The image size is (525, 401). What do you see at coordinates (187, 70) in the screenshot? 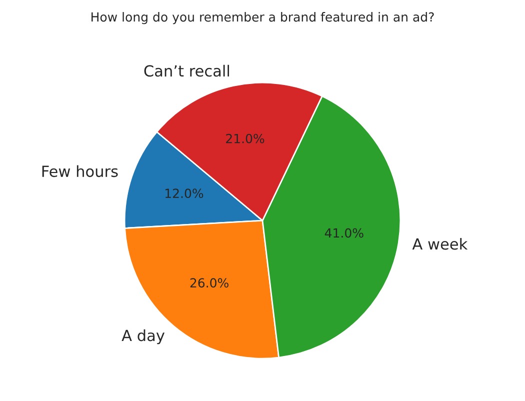
I see `slice-label: Can’t recall` at bounding box center [187, 70].